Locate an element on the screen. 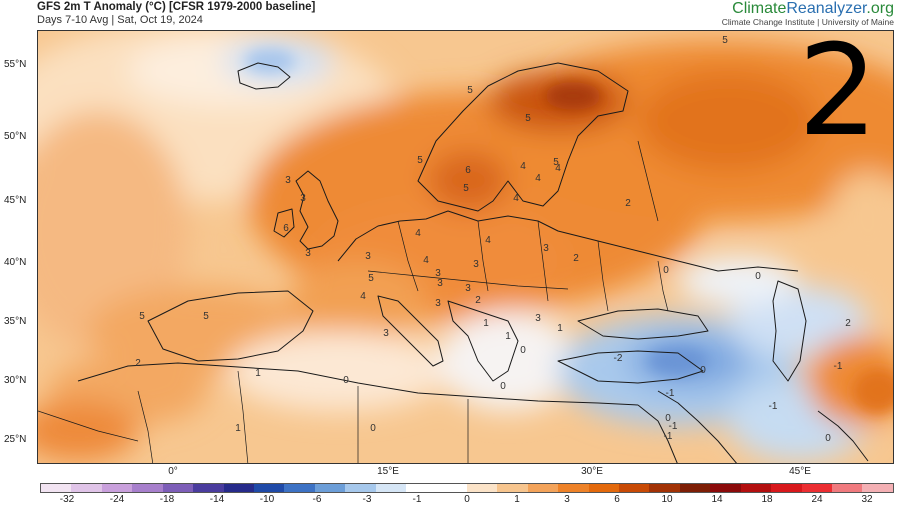  lon-label-45e: 45°E is located at coordinates (800, 471).